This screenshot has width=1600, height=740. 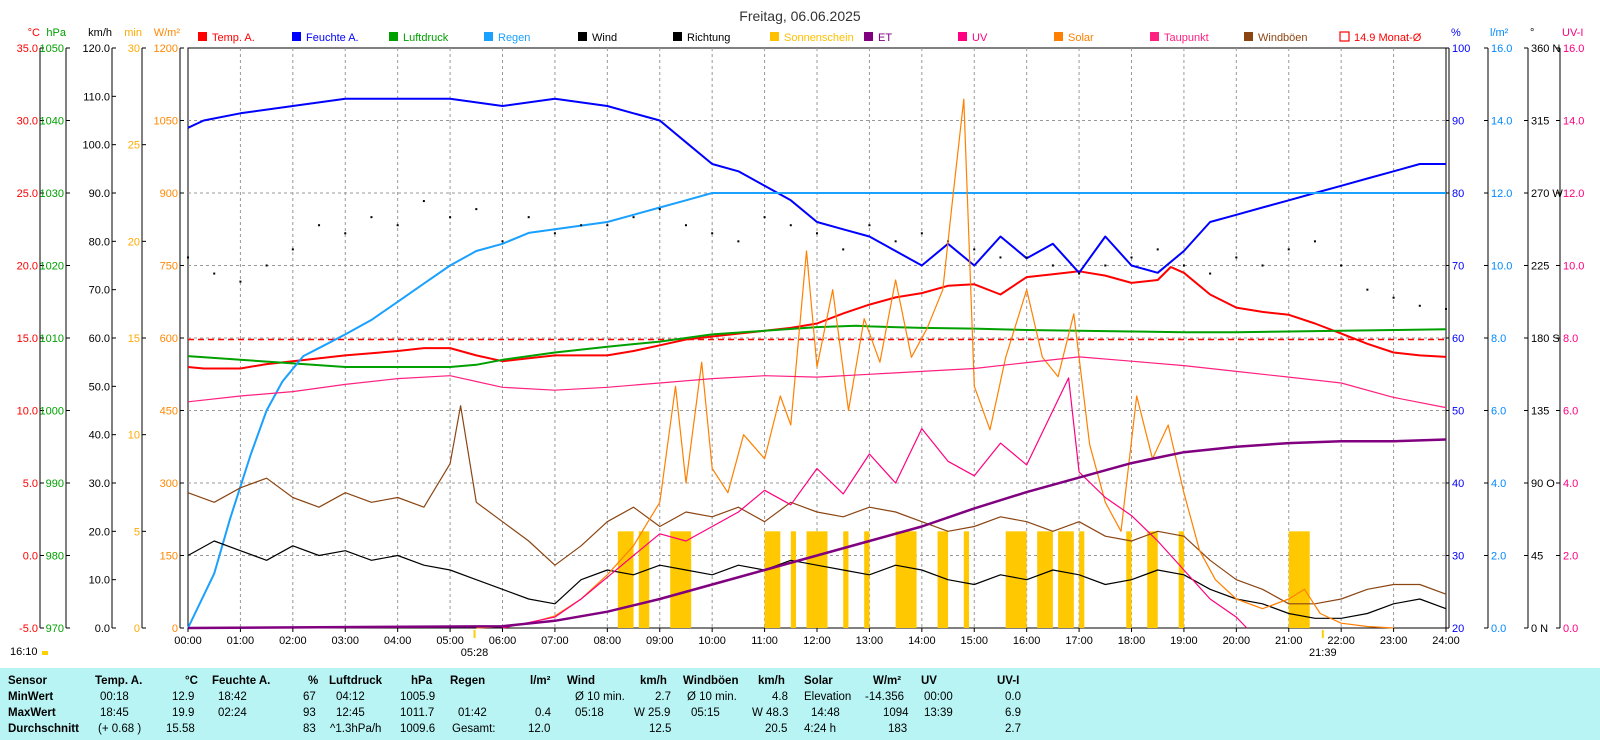 I want to click on update-time-marker, so click(x=45, y=653).